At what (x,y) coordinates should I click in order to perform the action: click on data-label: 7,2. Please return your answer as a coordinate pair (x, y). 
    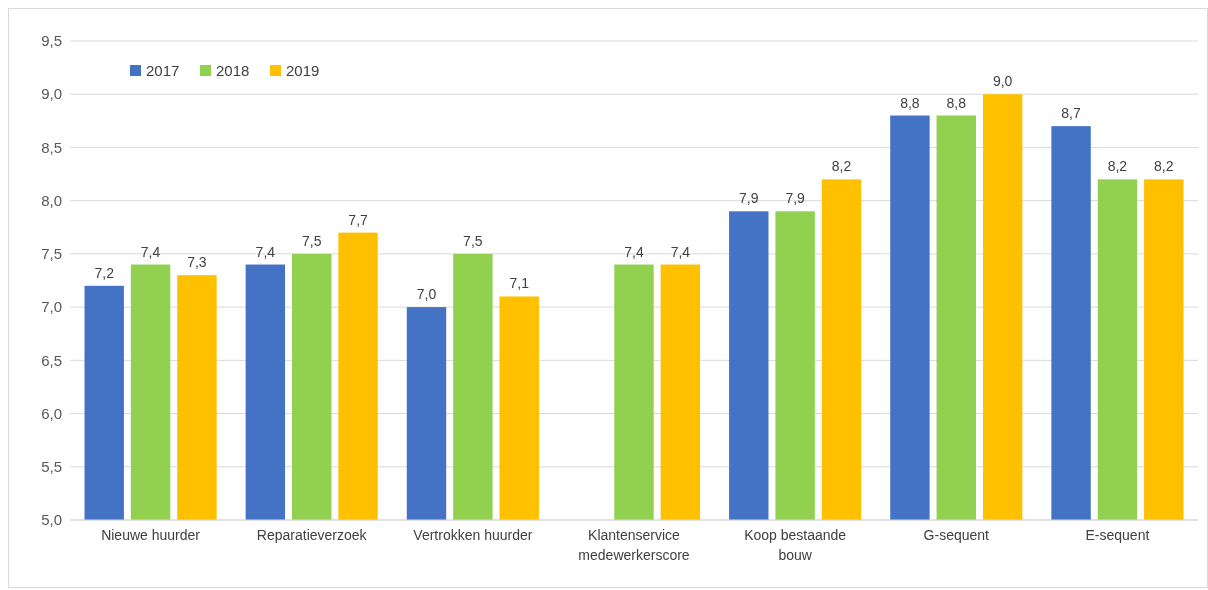
    Looking at the image, I should click on (104, 272).